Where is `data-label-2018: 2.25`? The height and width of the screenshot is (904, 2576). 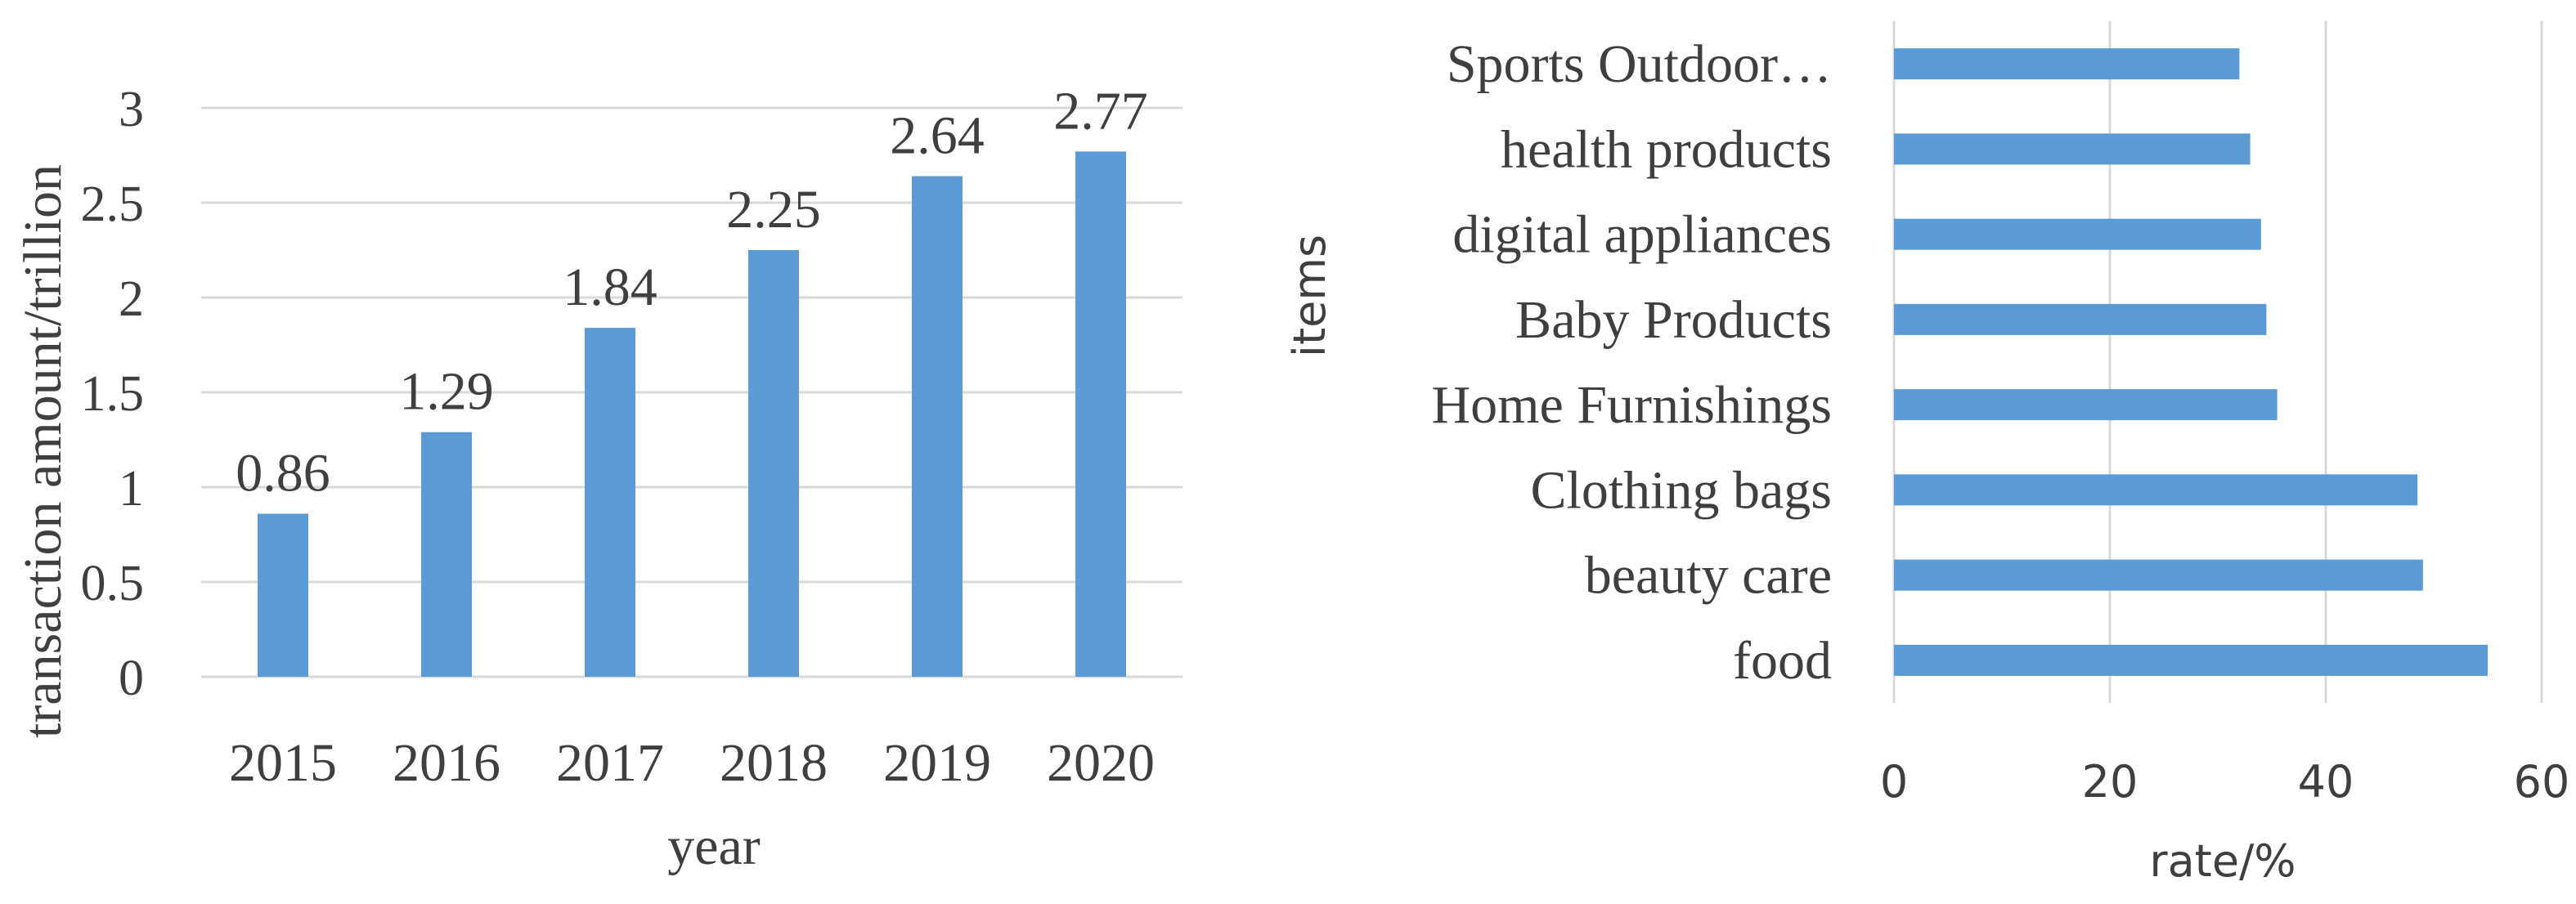 data-label-2018: 2.25 is located at coordinates (773, 209).